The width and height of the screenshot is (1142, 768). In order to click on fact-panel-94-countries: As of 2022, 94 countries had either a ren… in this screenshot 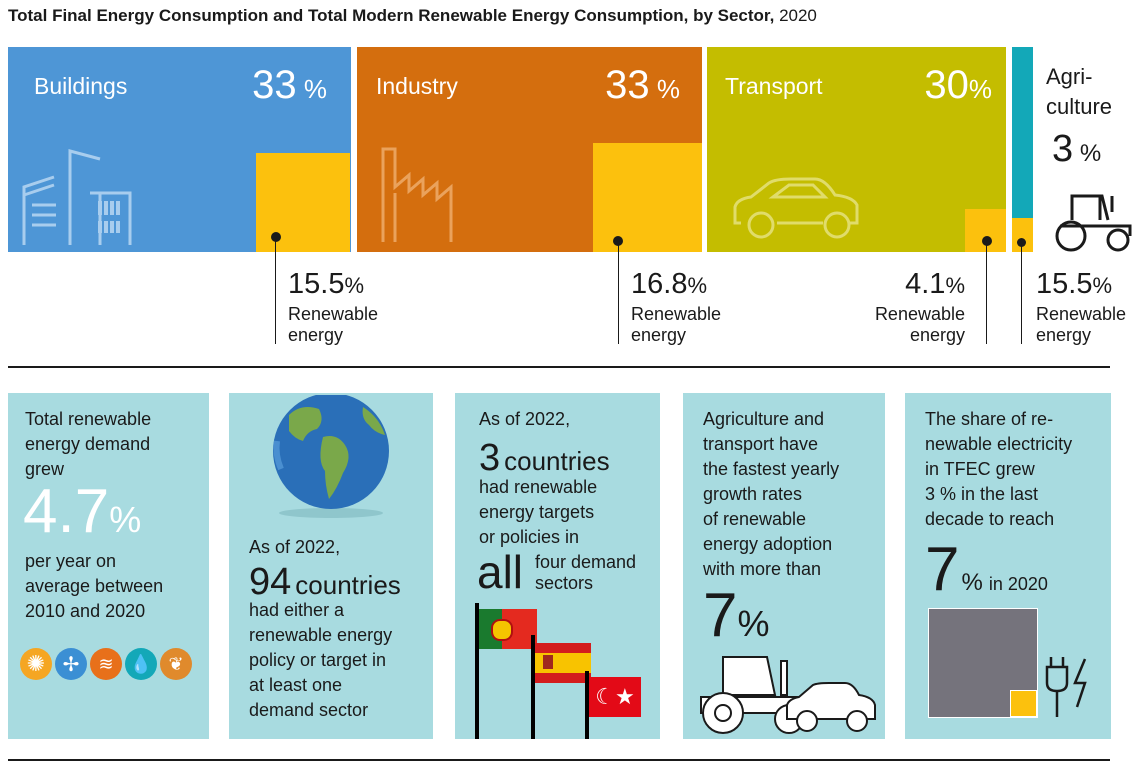, I will do `click(331, 566)`.